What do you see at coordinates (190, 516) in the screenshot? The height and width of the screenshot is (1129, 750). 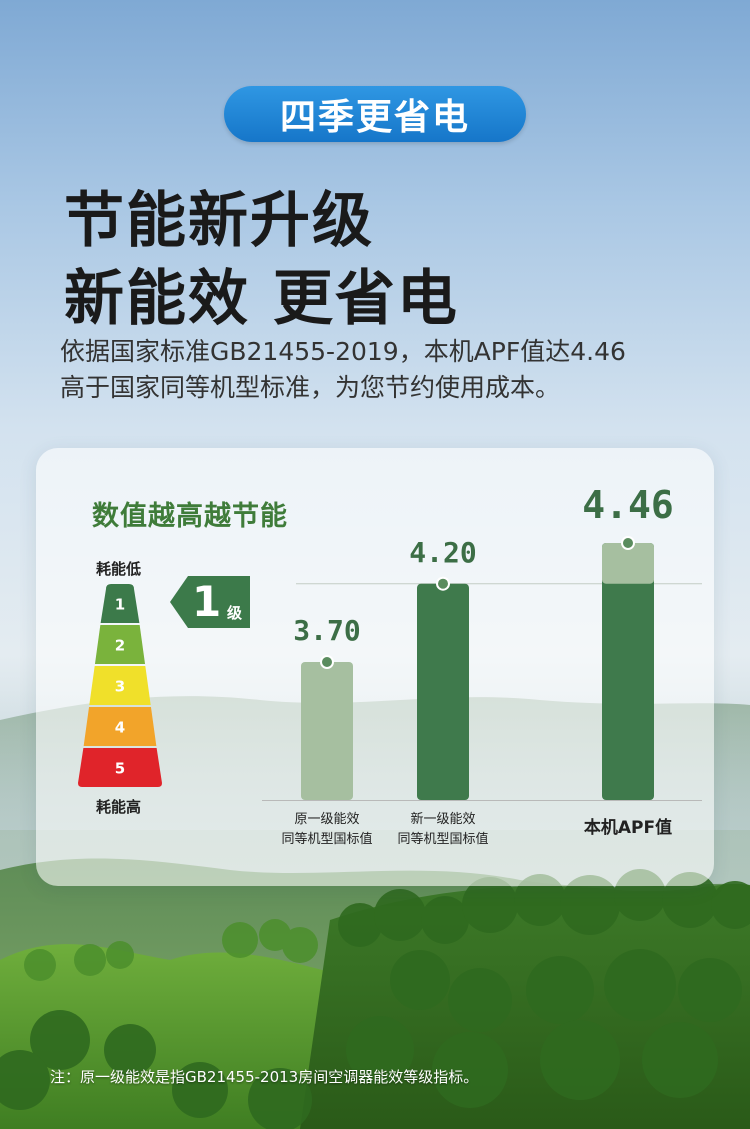 I see `card-title: 数值越高越节能` at bounding box center [190, 516].